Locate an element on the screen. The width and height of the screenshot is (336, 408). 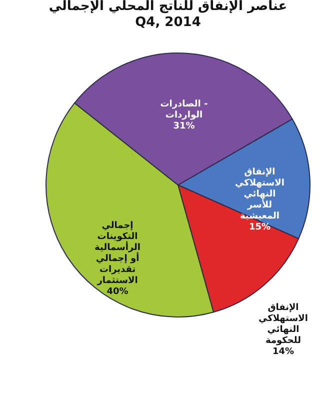
slice-label: إجمالي التكوينات الرأسمالية أو إجمالي تقديرات الاستثمار is located at coordinates (117, 253).